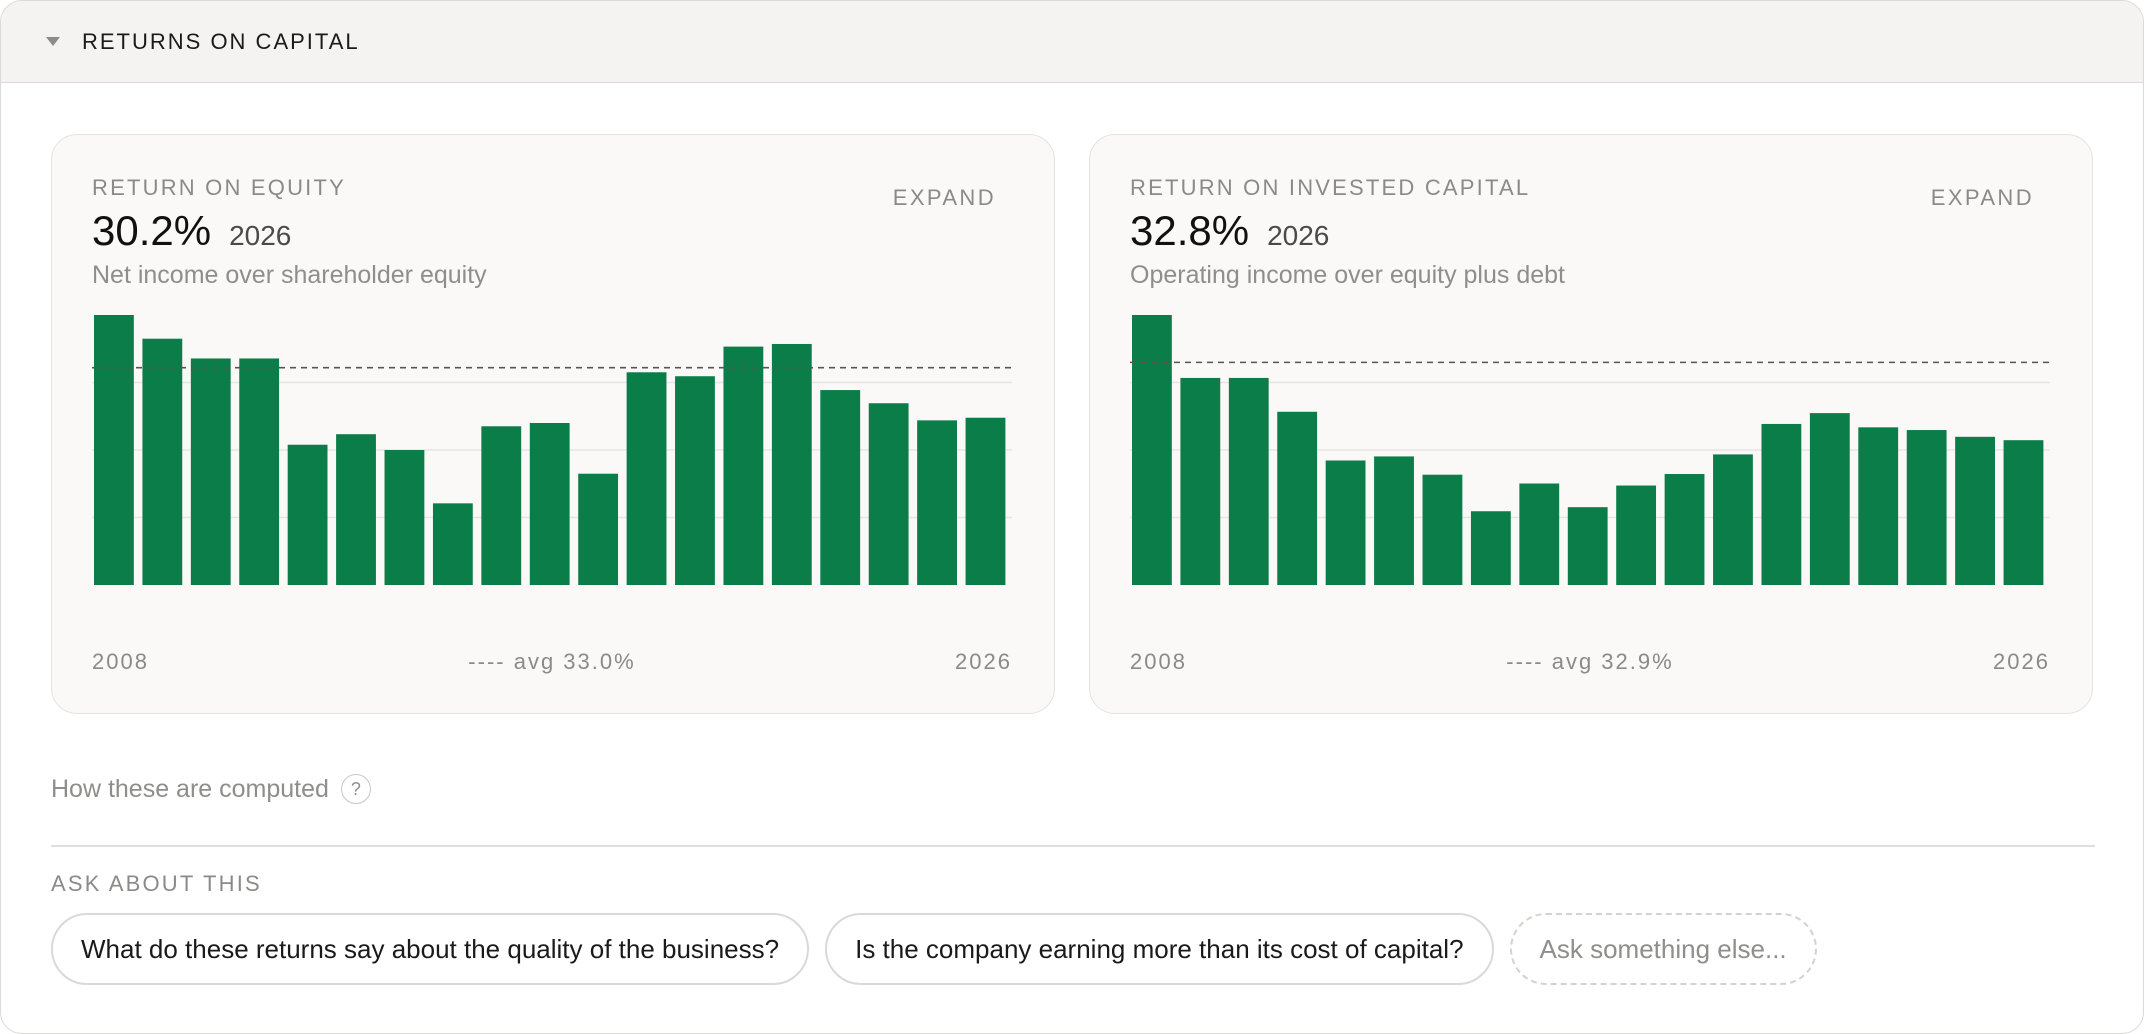 The image size is (2144, 1034). Describe the element at coordinates (552, 661) in the screenshot. I see `average-legend: ---- avg 33.0%` at that location.